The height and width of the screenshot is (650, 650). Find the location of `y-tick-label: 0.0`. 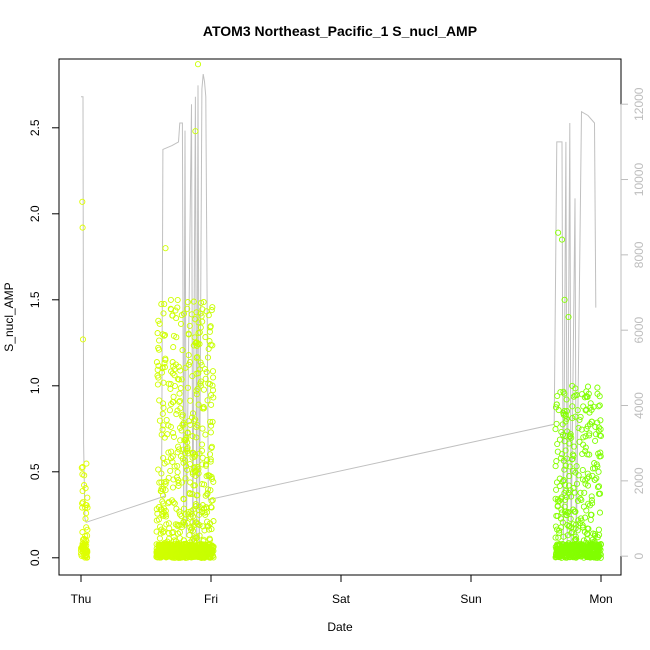

y-tick-label: 0.0 is located at coordinates (35, 557).